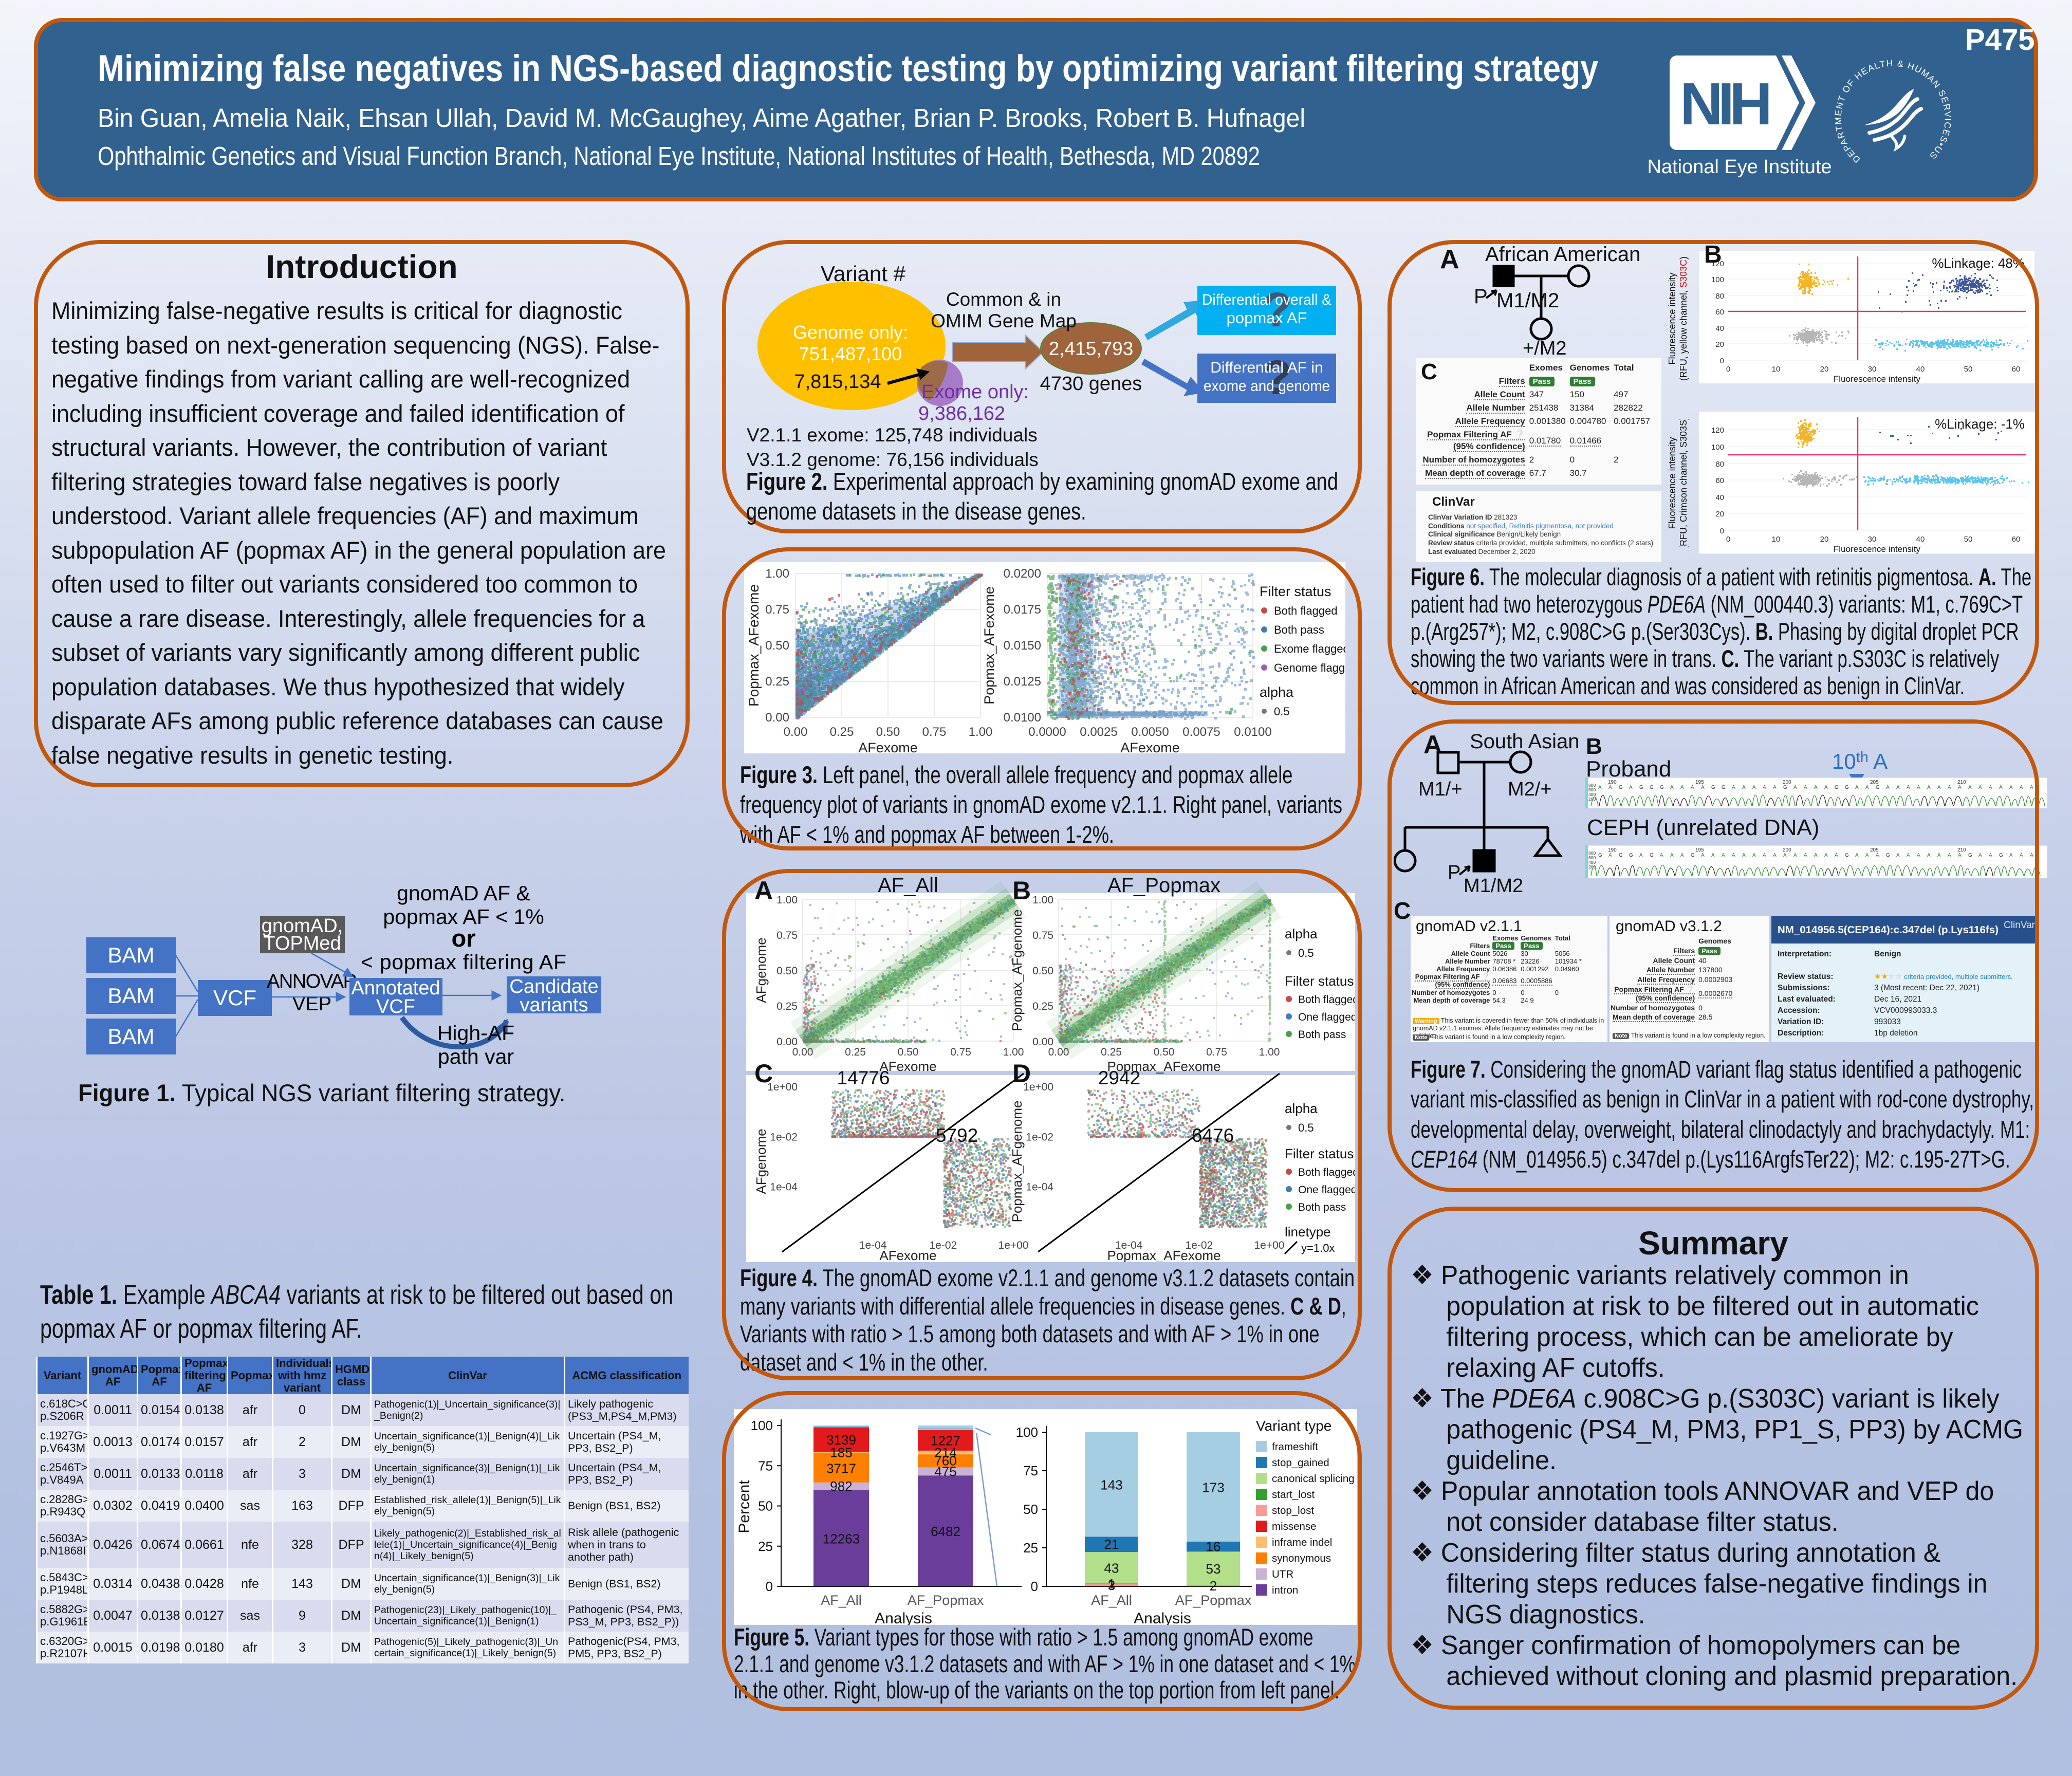 This screenshot has width=2072, height=1776. Describe the element at coordinates (1091, 384) in the screenshot. I see `svg-text: 4730 genes` at that location.